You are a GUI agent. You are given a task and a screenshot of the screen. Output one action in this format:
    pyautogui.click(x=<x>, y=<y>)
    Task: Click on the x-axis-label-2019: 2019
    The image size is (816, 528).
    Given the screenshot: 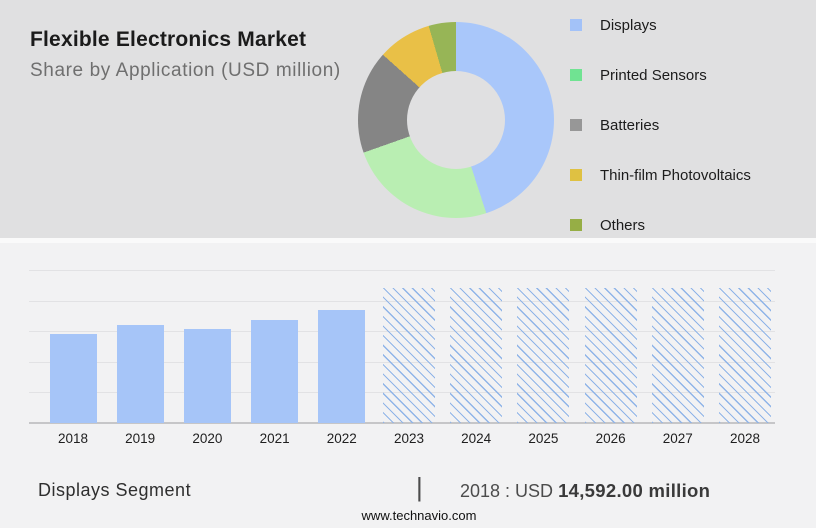 What is the action you would take?
    pyautogui.click(x=140, y=438)
    